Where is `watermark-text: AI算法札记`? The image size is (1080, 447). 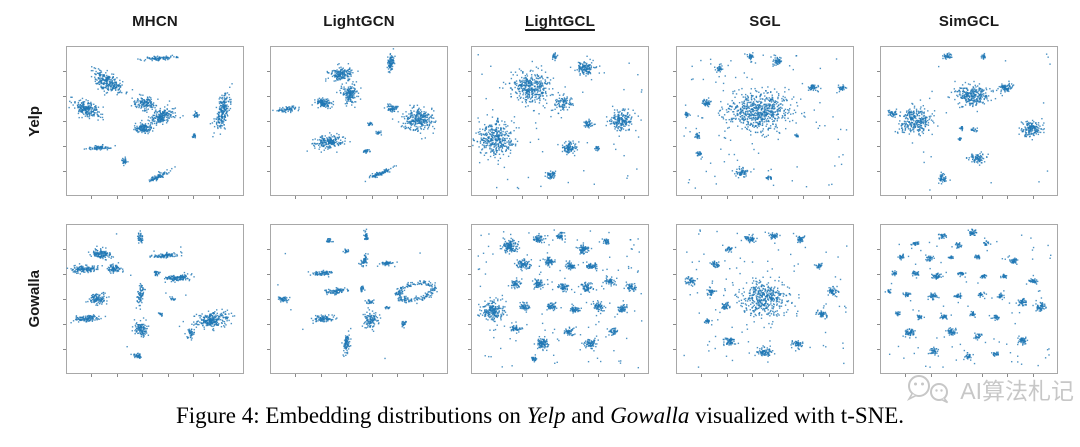 watermark-text: AI算法札记 is located at coordinates (1017, 391).